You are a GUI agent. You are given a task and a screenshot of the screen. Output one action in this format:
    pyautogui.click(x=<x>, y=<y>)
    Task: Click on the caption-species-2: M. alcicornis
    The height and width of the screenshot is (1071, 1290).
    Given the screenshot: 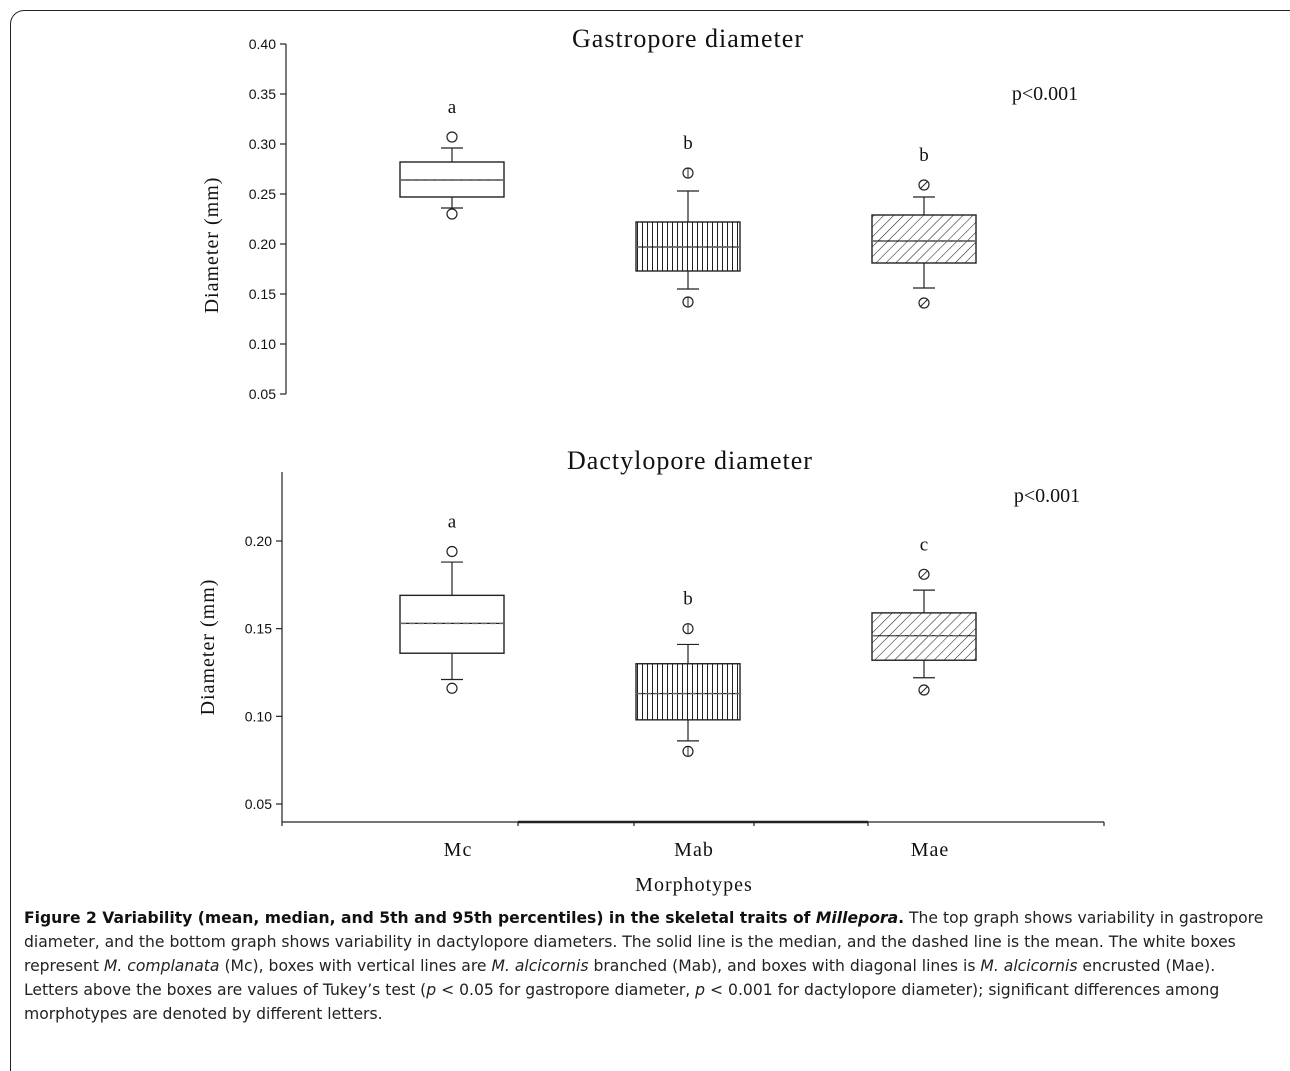 What is the action you would take?
    pyautogui.click(x=540, y=966)
    